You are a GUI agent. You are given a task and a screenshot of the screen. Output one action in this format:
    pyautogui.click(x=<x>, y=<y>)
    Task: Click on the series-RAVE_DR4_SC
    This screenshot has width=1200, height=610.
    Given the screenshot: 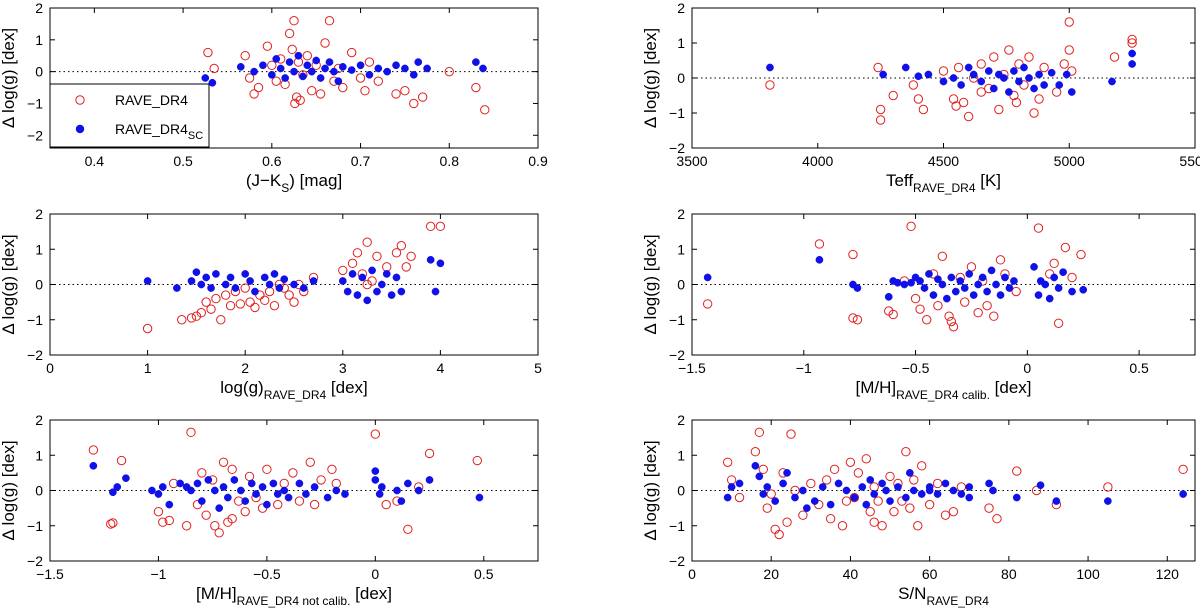 What is the action you would take?
    pyautogui.click(x=286, y=486)
    